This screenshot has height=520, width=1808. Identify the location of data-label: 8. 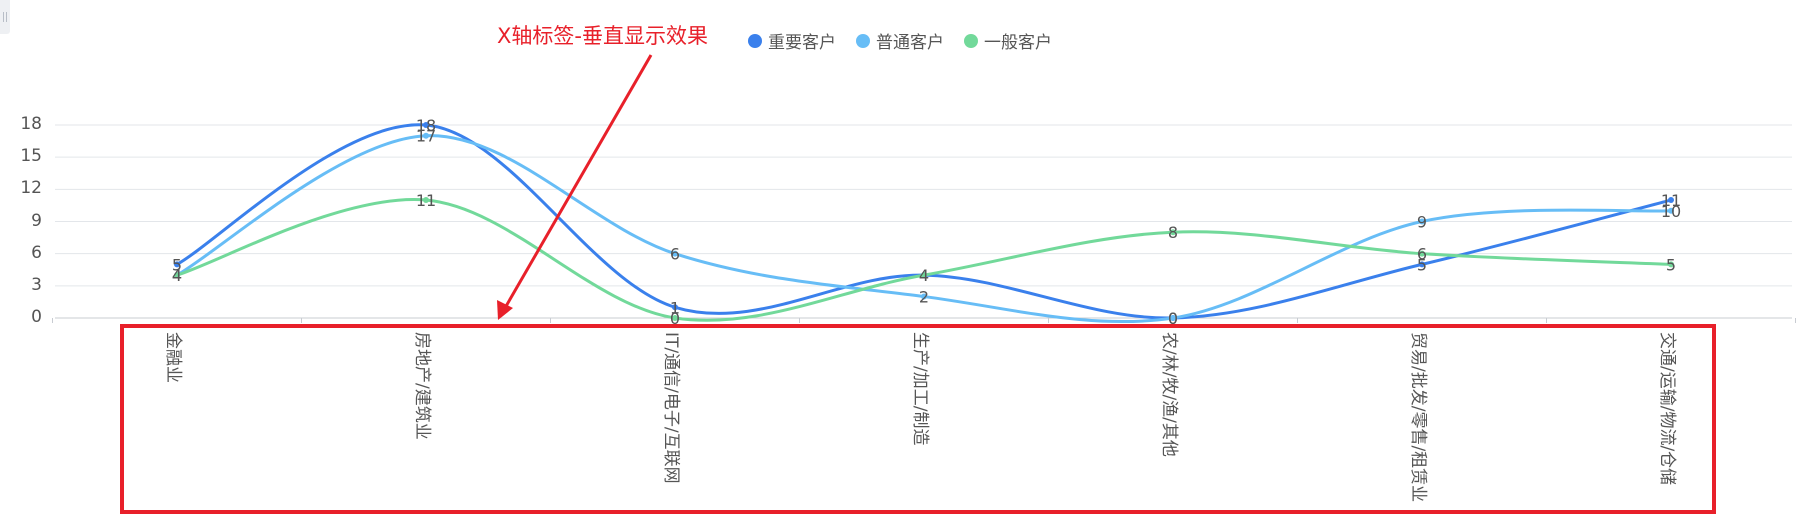
(1173, 232).